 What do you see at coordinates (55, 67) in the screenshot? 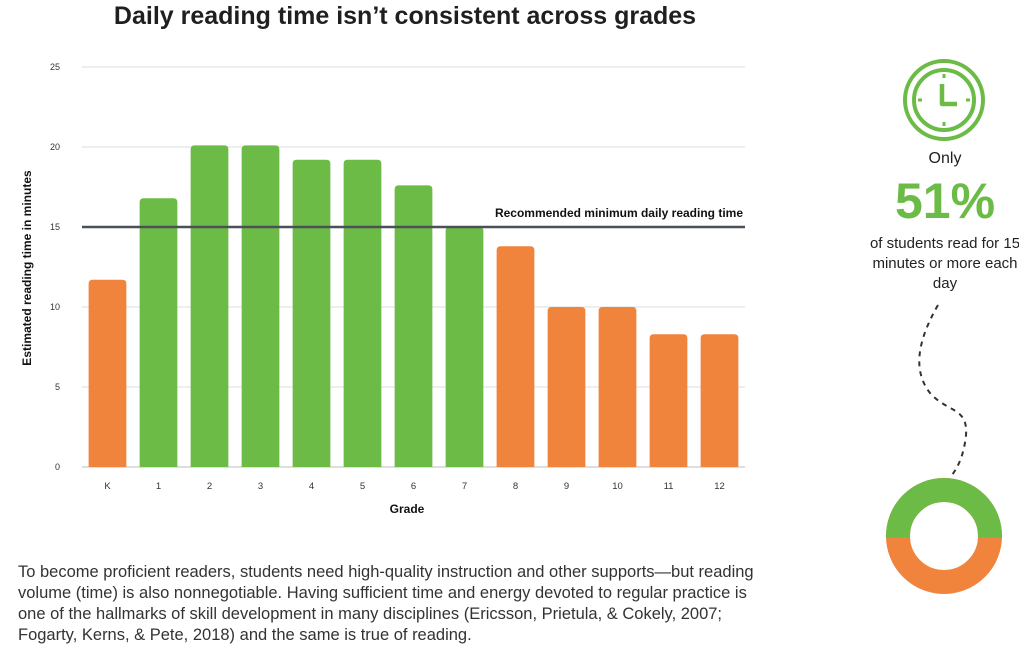
I see `y-tick-label: 25` at bounding box center [55, 67].